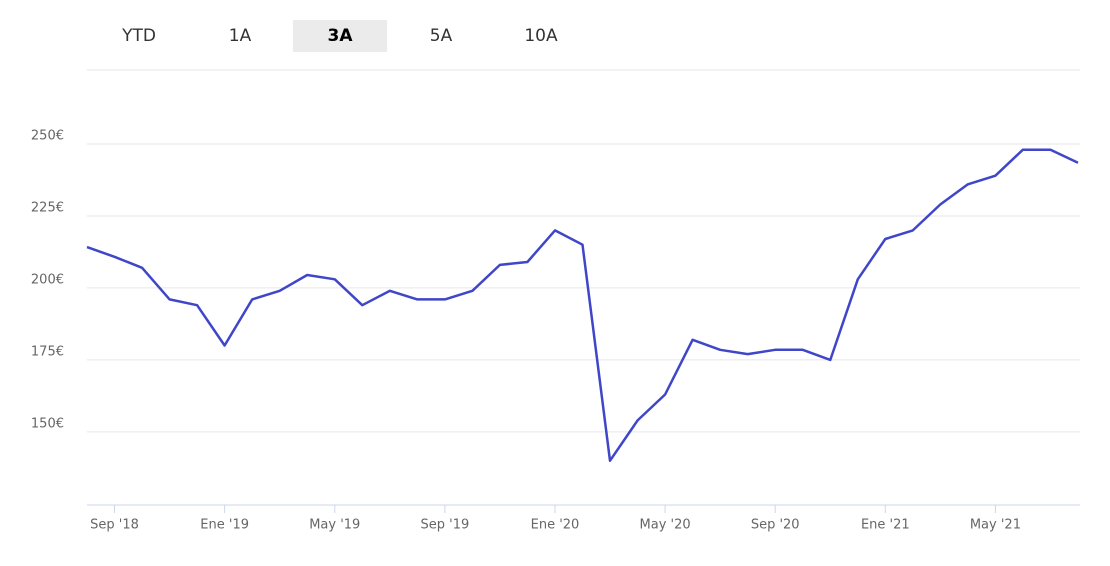 This screenshot has width=1110, height=566. I want to click on range-button: 10A, so click(541, 36).